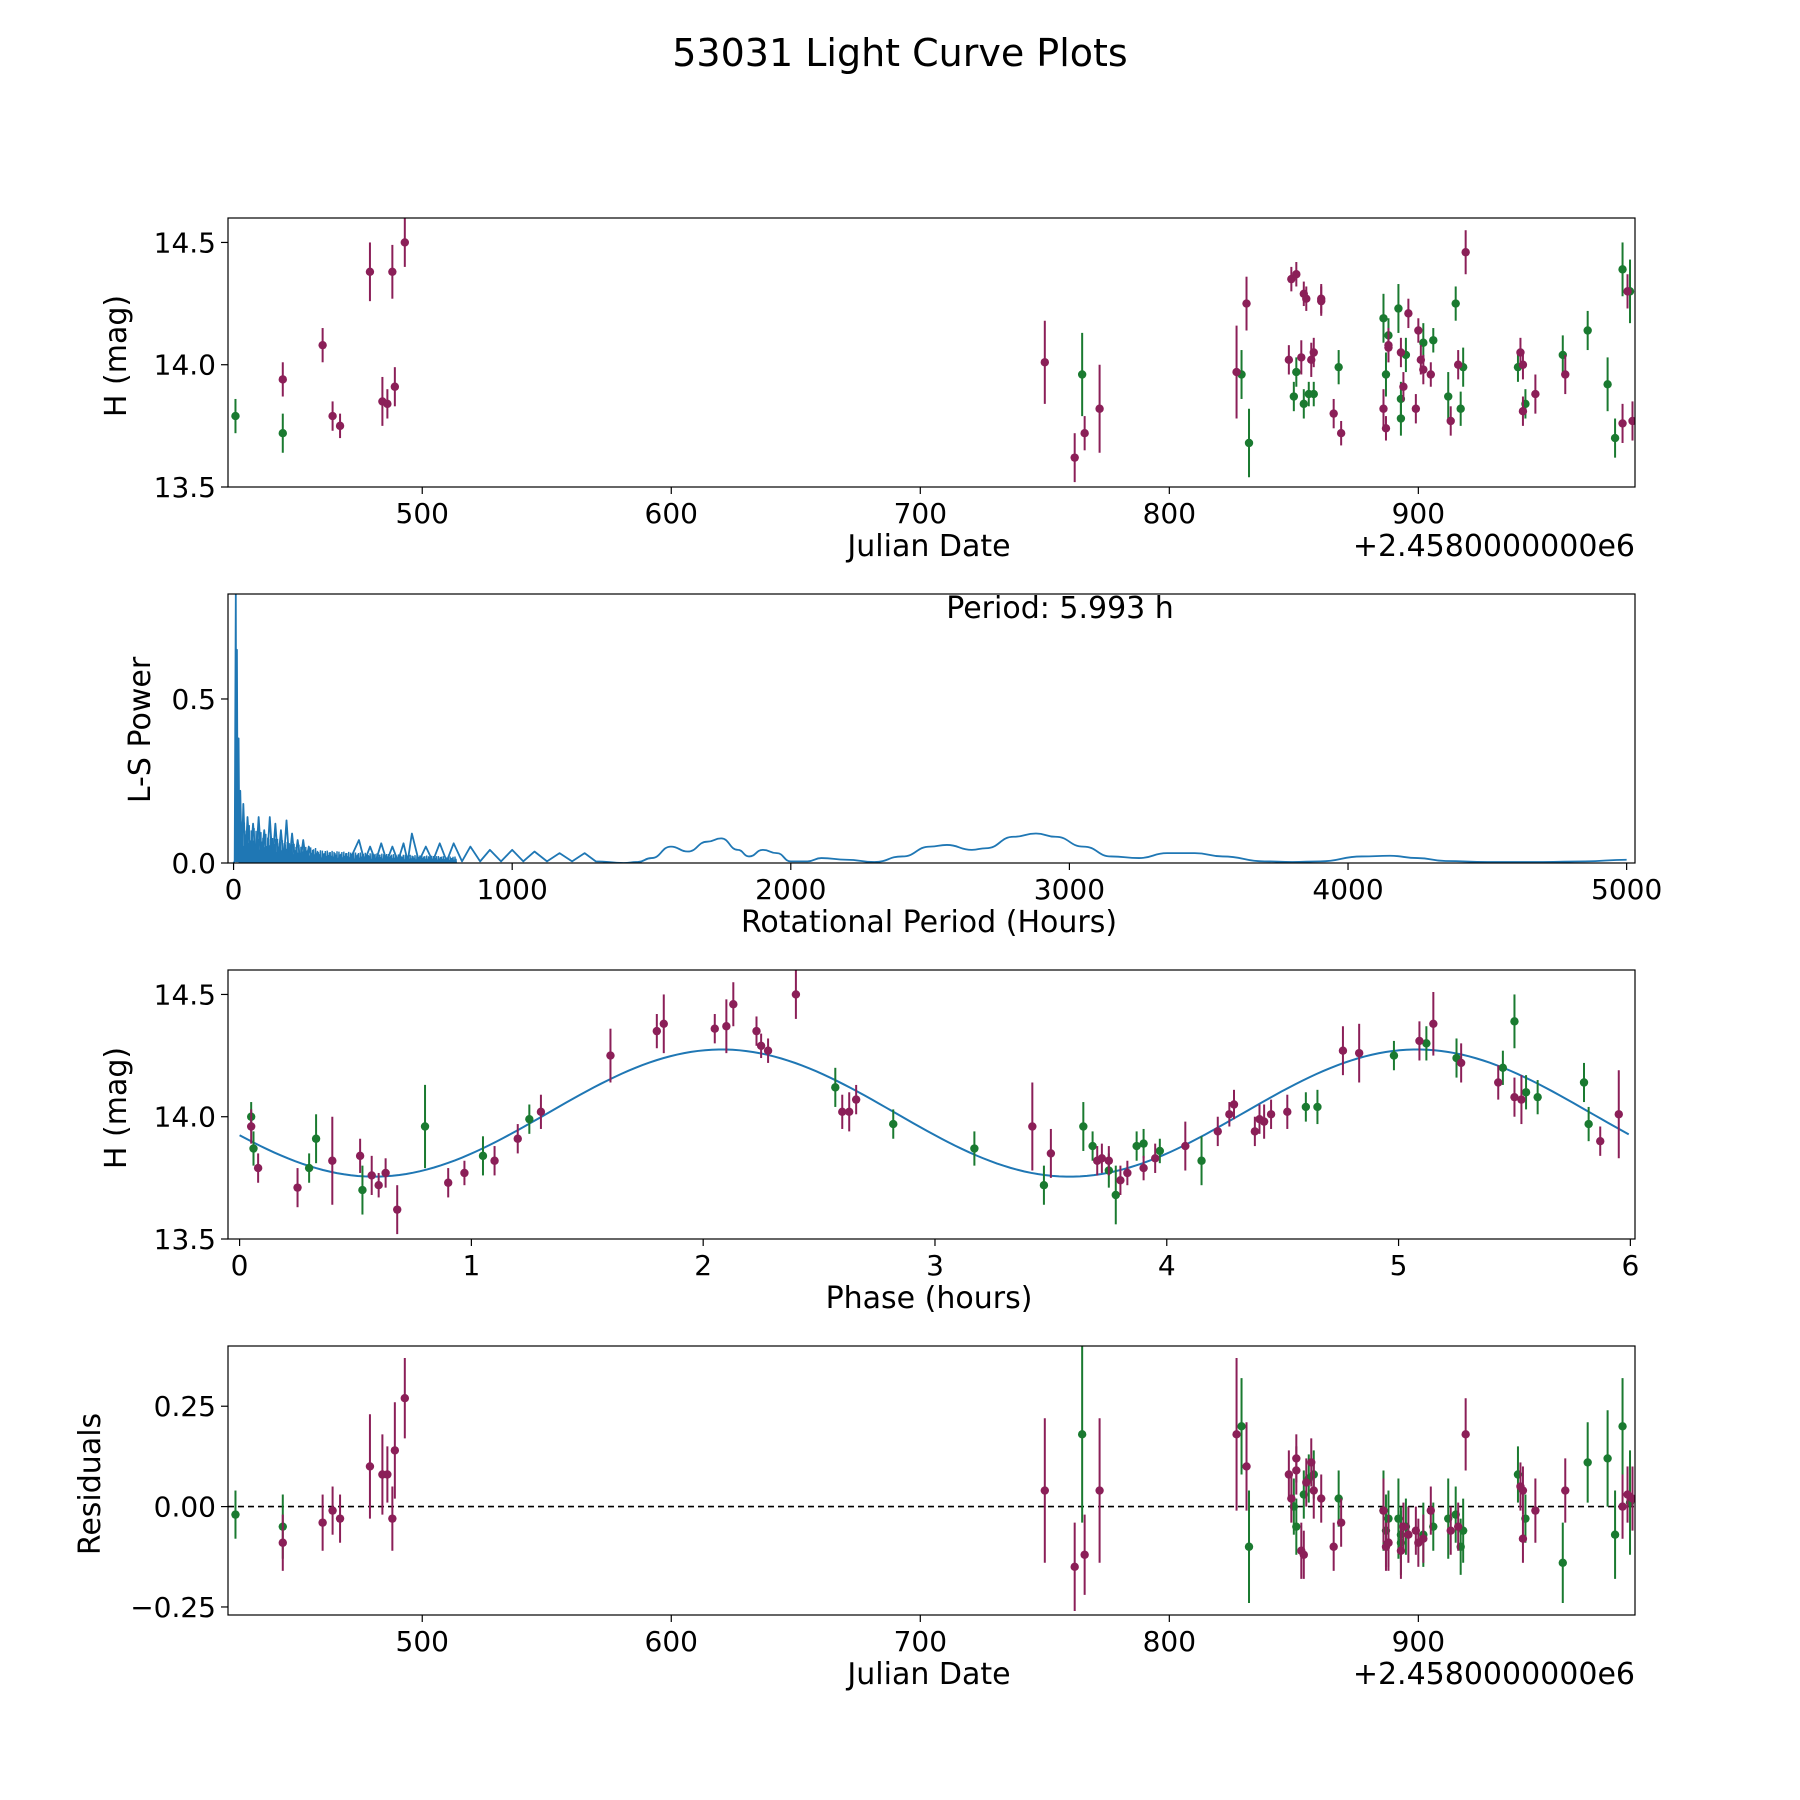 This screenshot has height=1800, width=1800. Describe the element at coordinates (185, 242) in the screenshot. I see `y-tick-label: 14.5` at that location.